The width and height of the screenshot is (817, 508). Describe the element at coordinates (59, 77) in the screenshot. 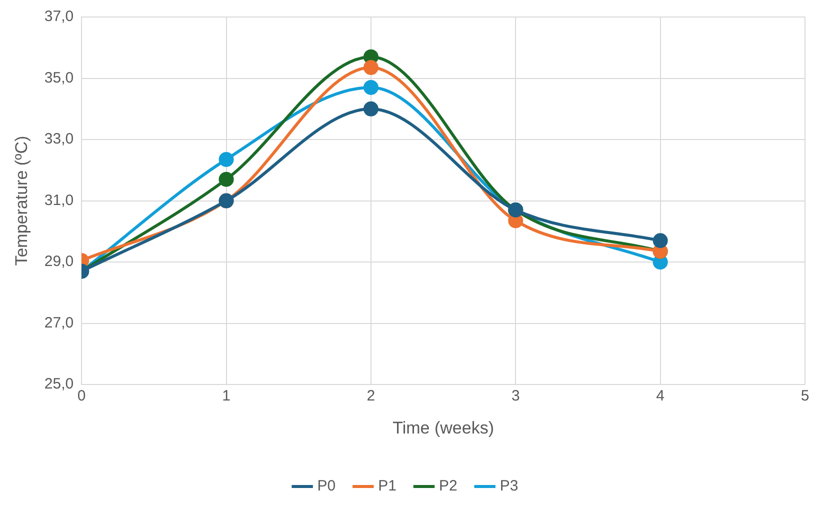

I see `y-tick-label: 35,0` at that location.